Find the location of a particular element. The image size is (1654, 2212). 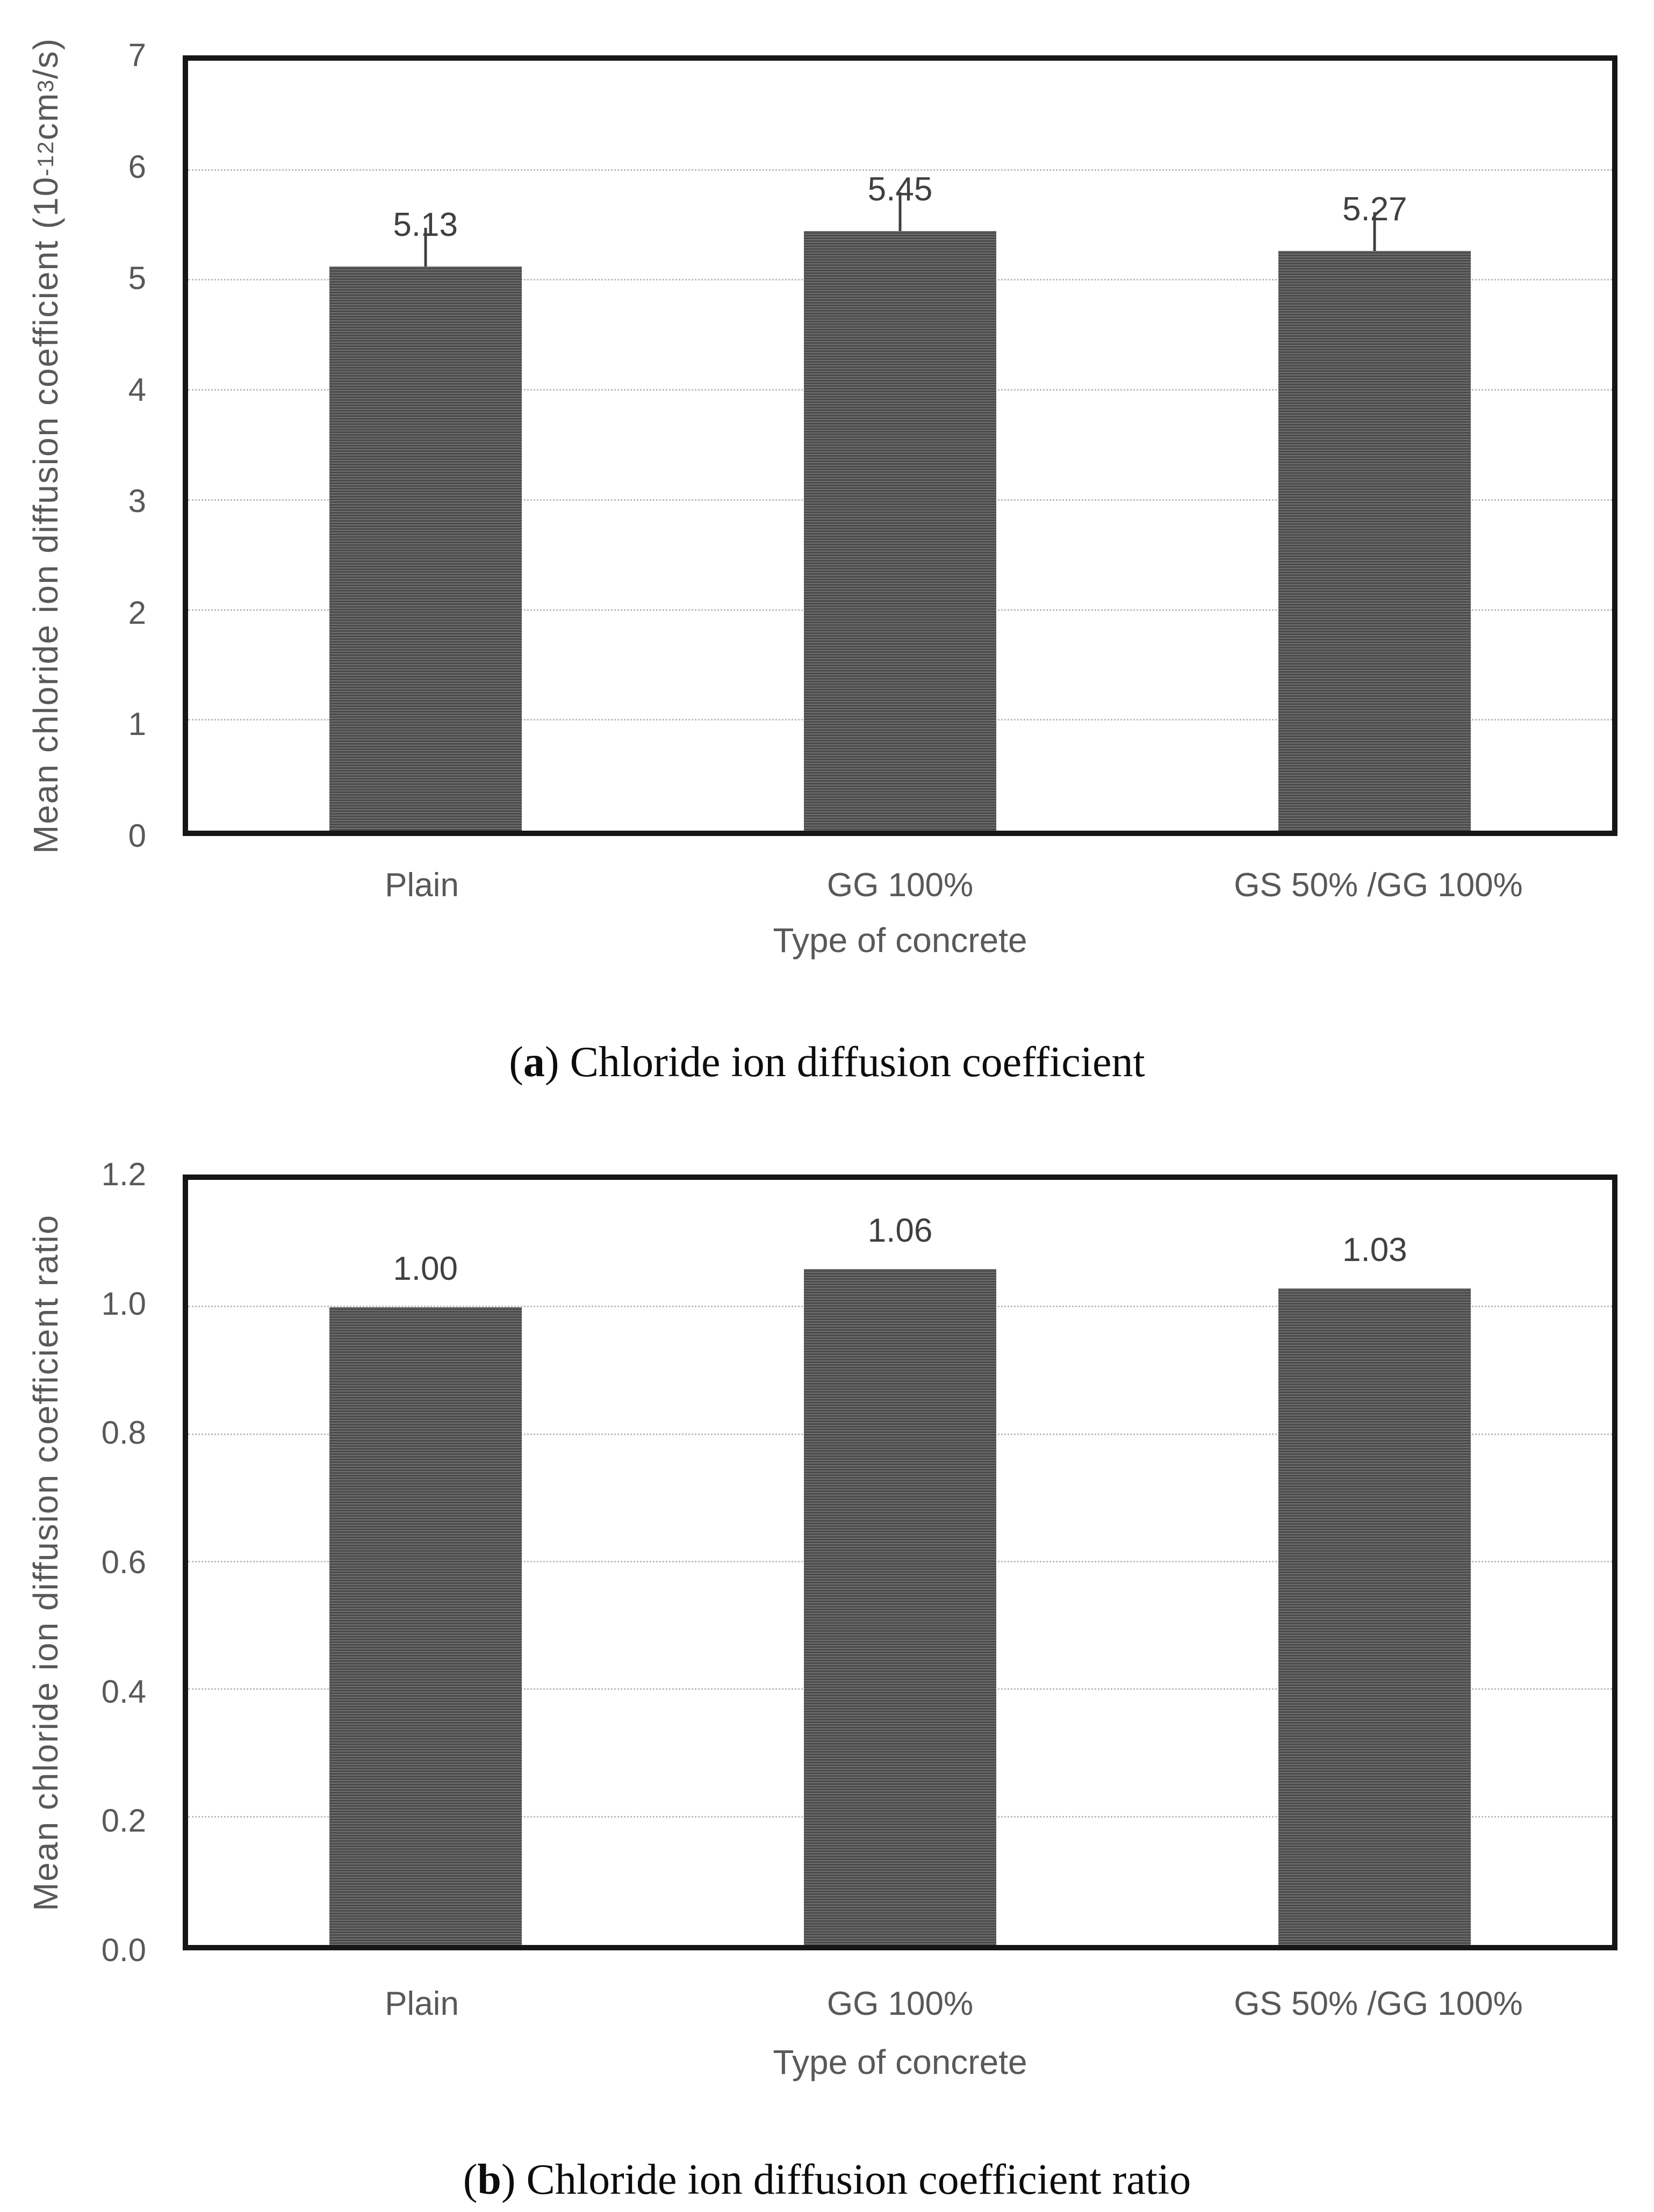

panel-caption: (a) Chloride ion diffusion coefficient is located at coordinates (827, 1062).